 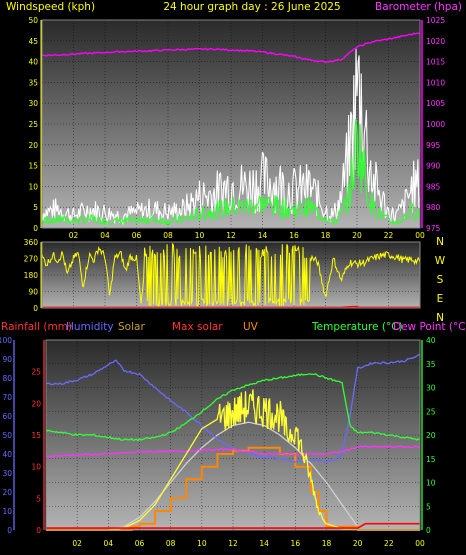 I want to click on wind-x-tick-label: 00, so click(x=420, y=235).